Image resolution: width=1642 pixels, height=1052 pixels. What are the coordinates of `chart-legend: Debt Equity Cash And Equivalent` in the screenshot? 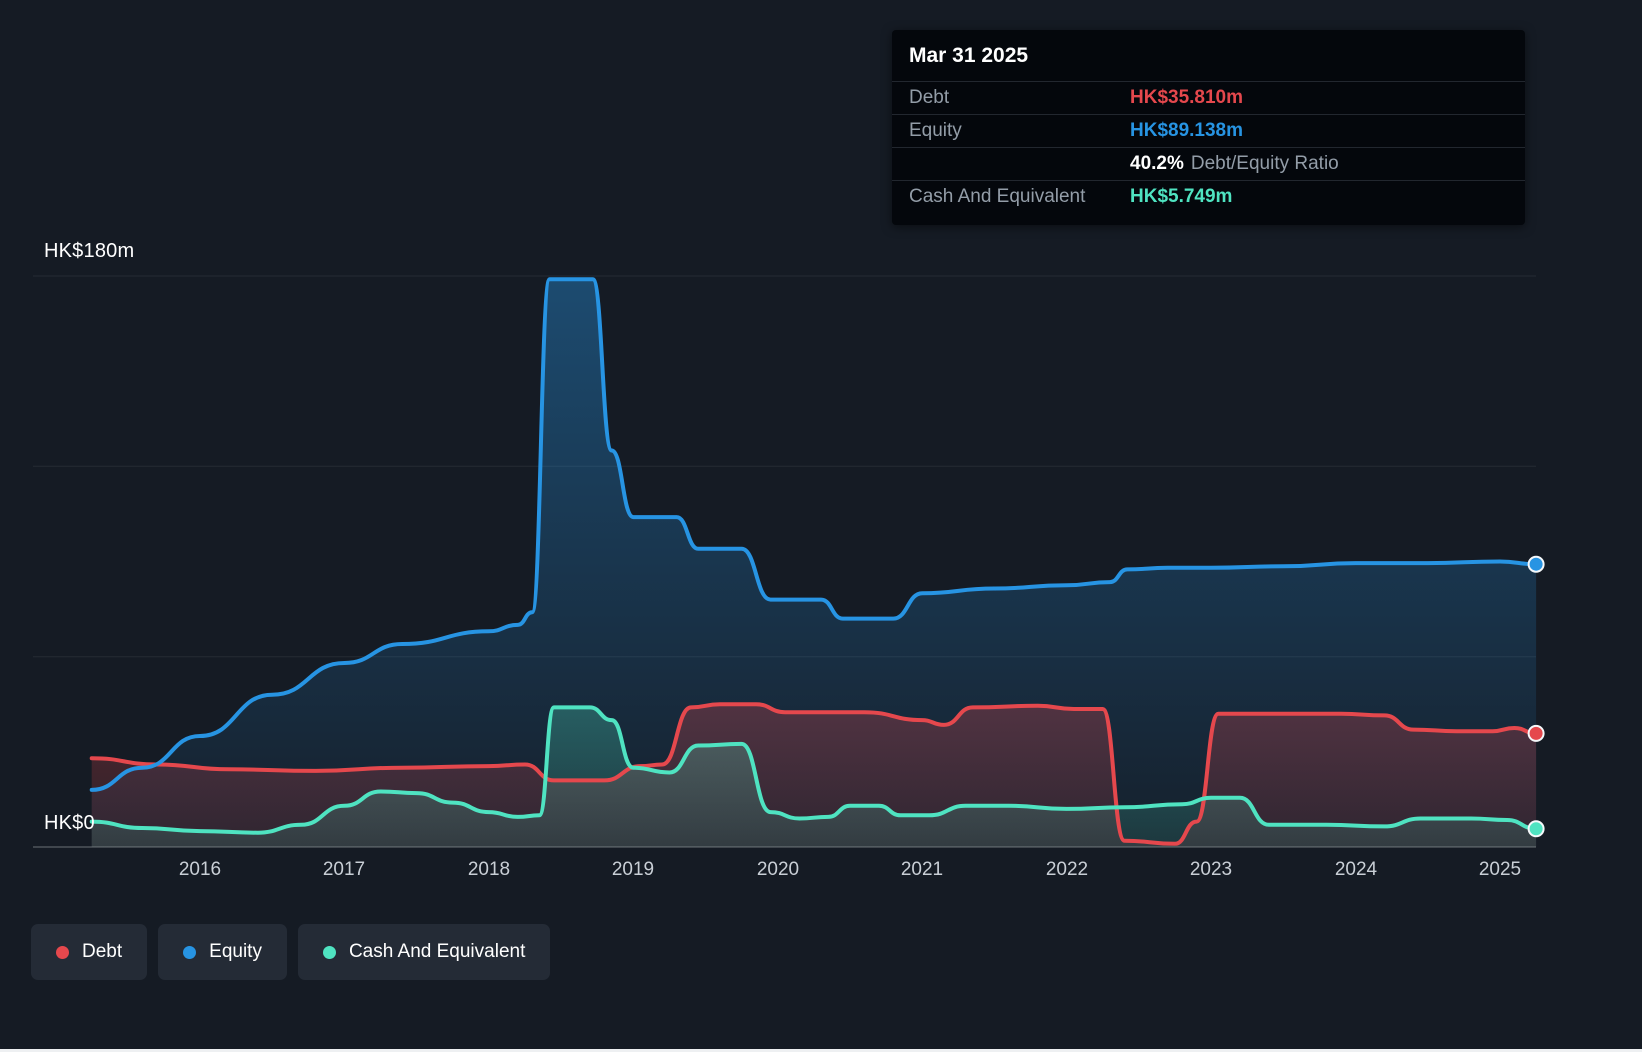 It's located at (291, 952).